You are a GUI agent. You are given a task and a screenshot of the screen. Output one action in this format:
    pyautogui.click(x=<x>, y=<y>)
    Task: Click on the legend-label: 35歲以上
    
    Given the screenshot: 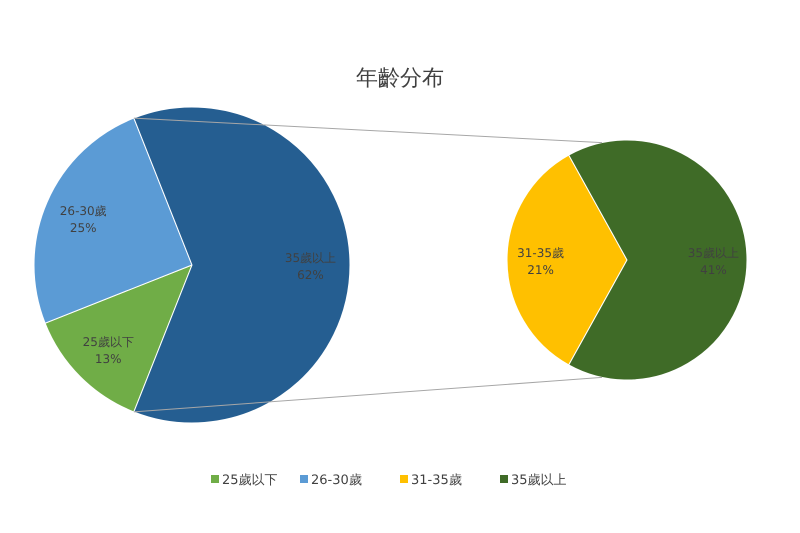 What is the action you would take?
    pyautogui.click(x=539, y=480)
    